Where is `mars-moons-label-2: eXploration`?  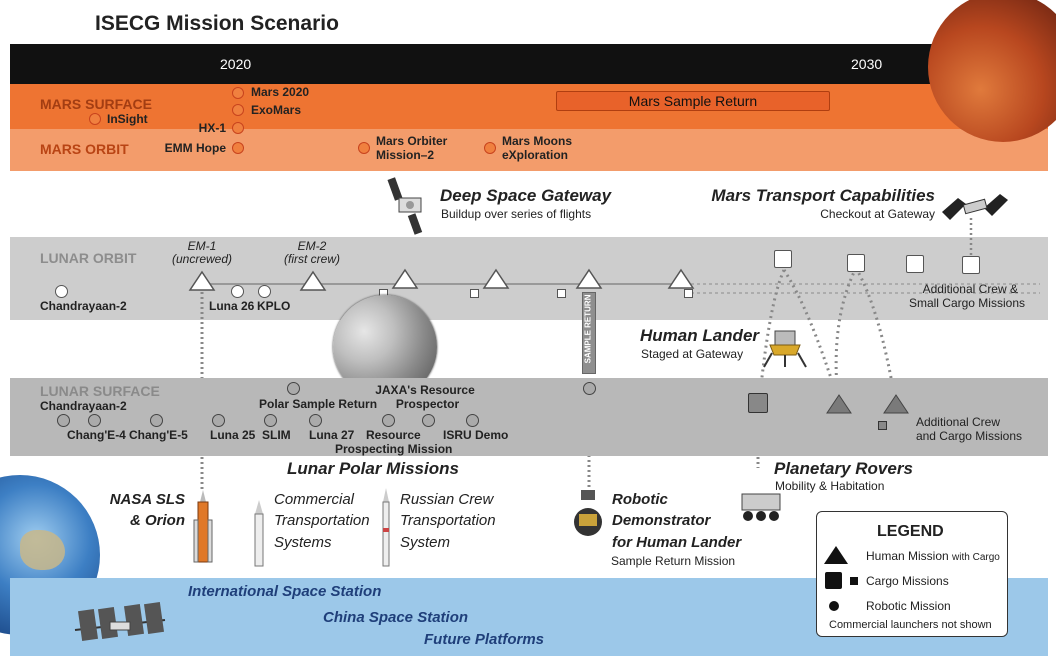 mars-moons-label-2: eXploration is located at coordinates (535, 155).